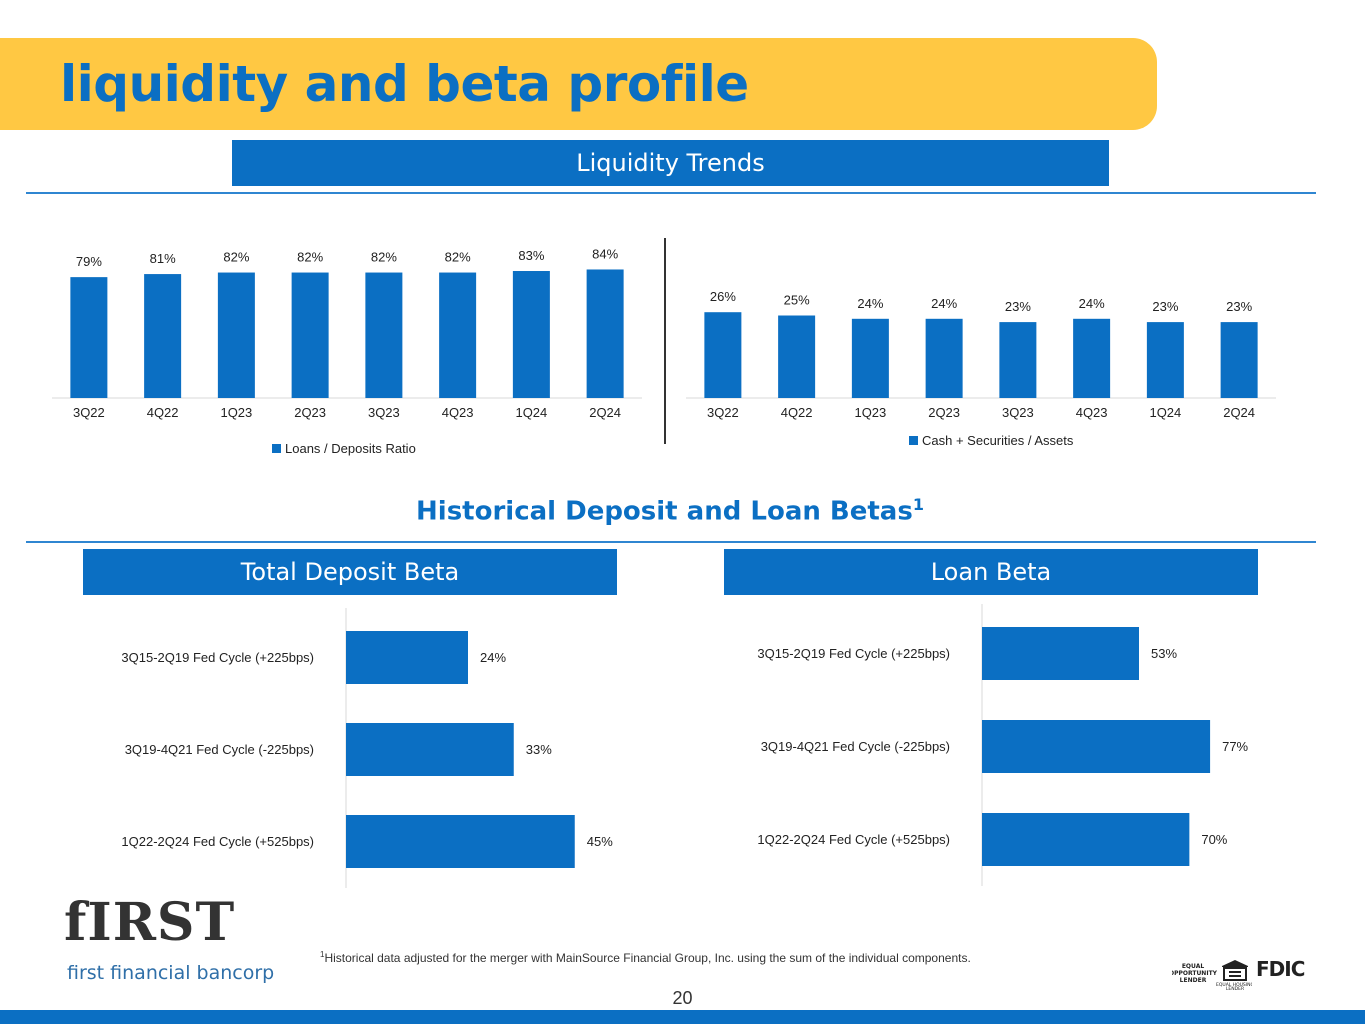 The height and width of the screenshot is (1024, 1365). What do you see at coordinates (350, 448) in the screenshot?
I see `legend-label: Loans / Deposits Ratio` at bounding box center [350, 448].